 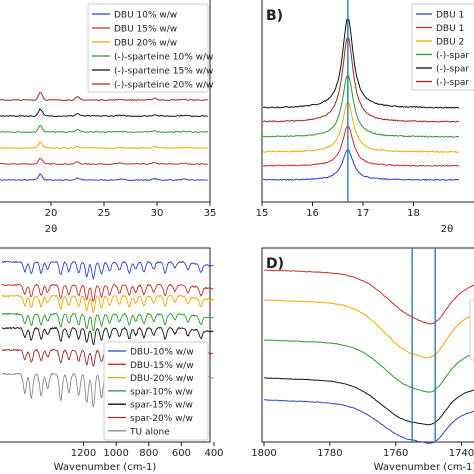 I want to click on panel-c-legend-entry: DBU-10% w/w, so click(x=162, y=353).